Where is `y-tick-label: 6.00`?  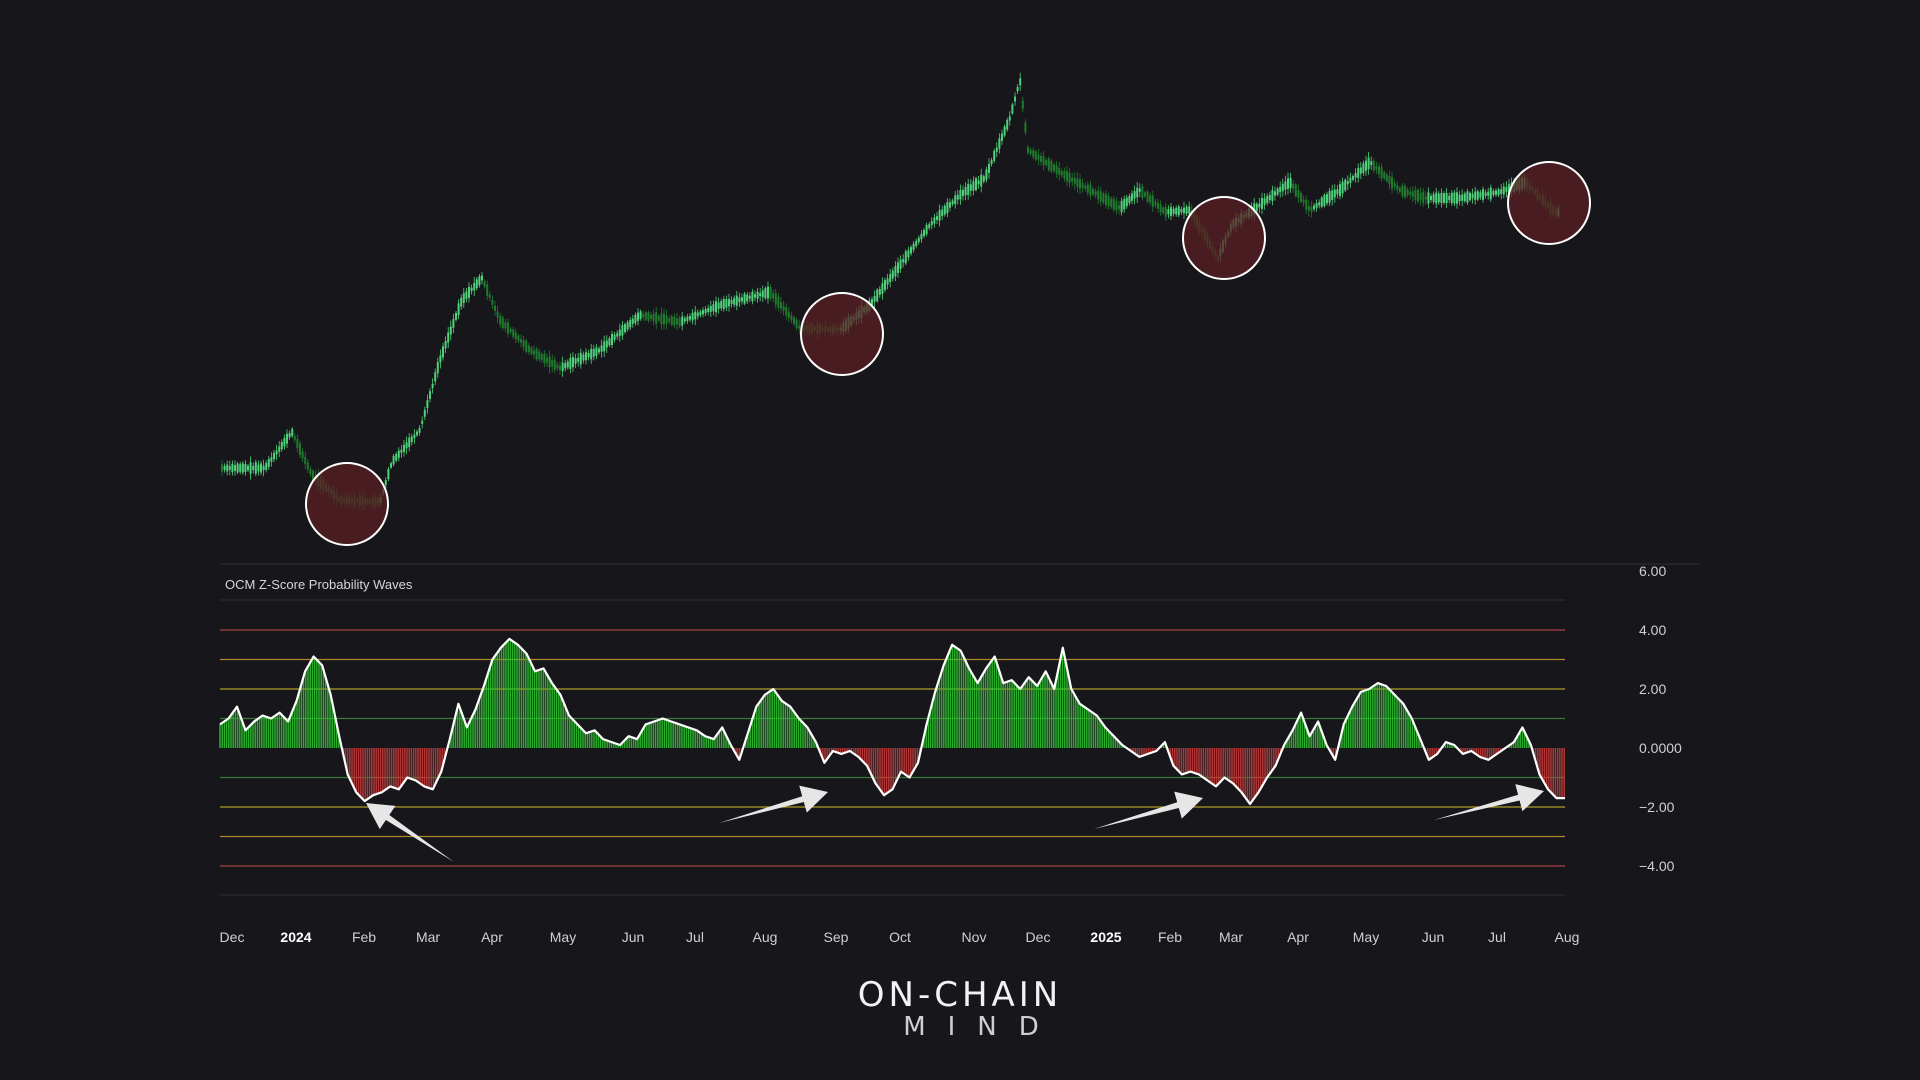 y-tick-label: 6.00 is located at coordinates (1652, 571).